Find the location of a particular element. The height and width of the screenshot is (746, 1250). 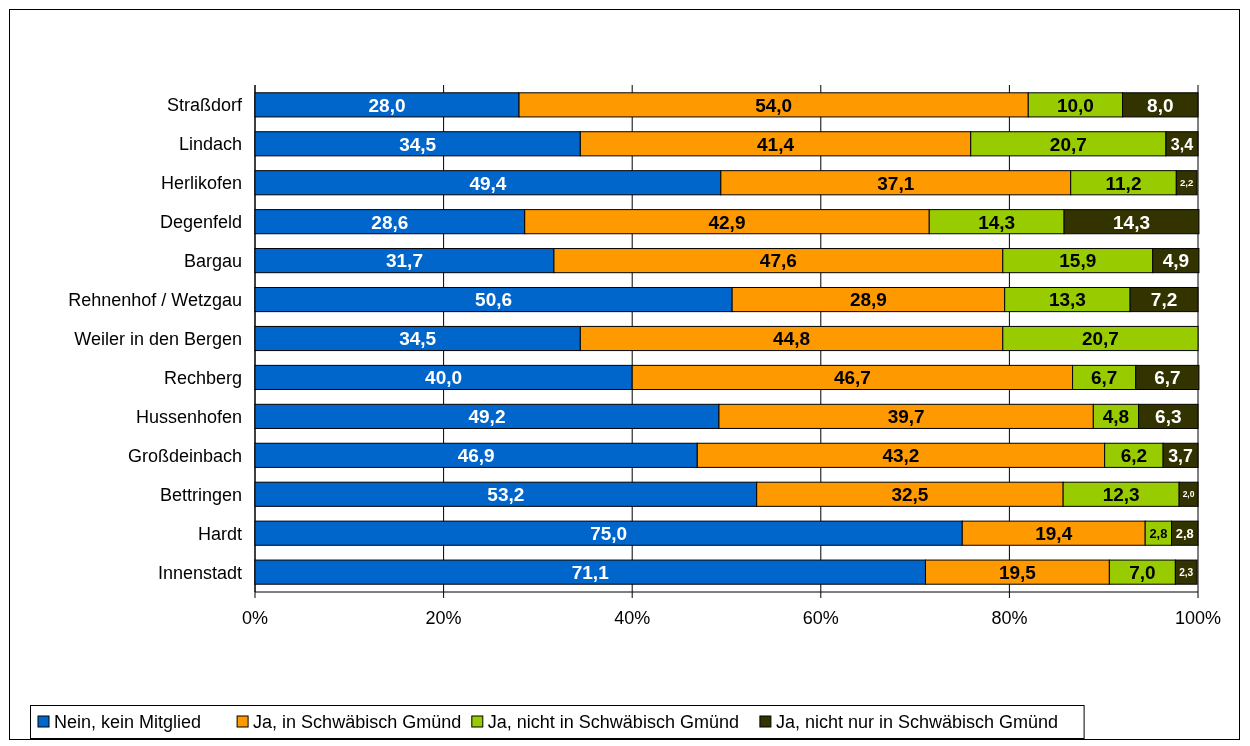

data-label: 2,0 is located at coordinates (1188, 494).